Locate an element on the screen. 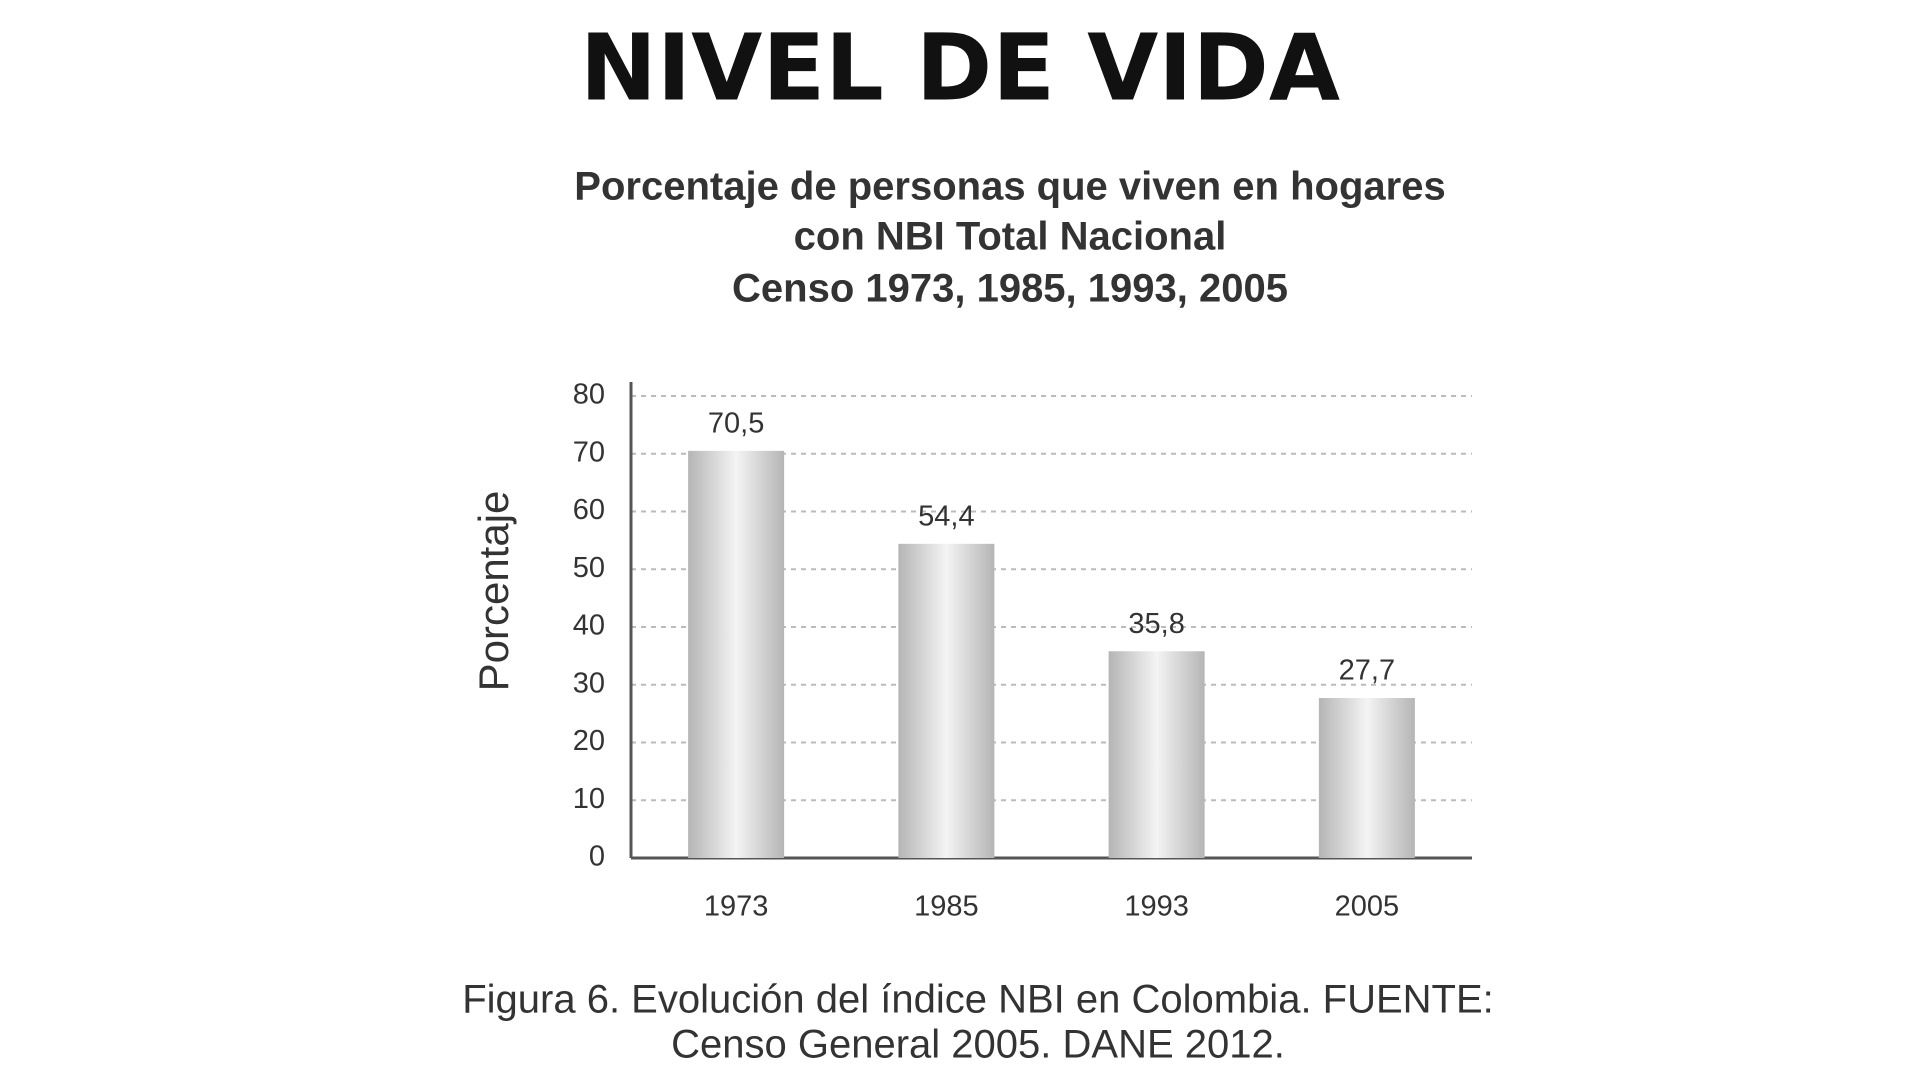 This screenshot has width=1920, height=1080. x-tick-label: 1993 is located at coordinates (1156, 907).